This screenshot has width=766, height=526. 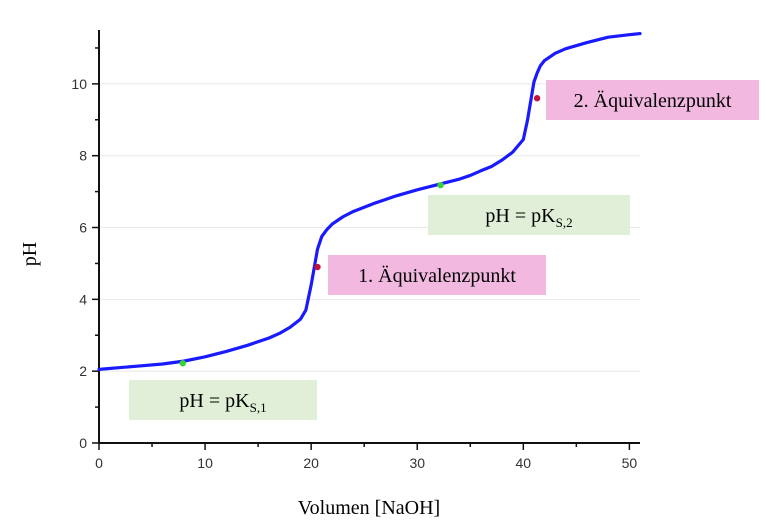 I want to click on y-axis-label: pH, so click(x=30, y=254).